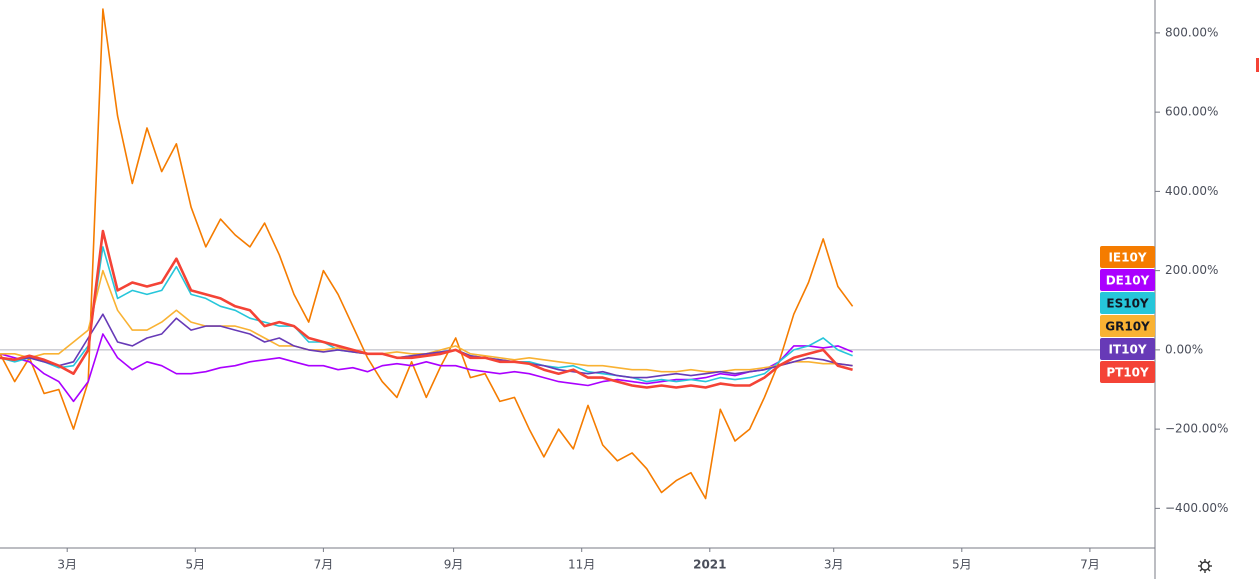  Describe the element at coordinates (1184, 349) in the screenshot. I see `y-tick-label: 0.00%` at that location.